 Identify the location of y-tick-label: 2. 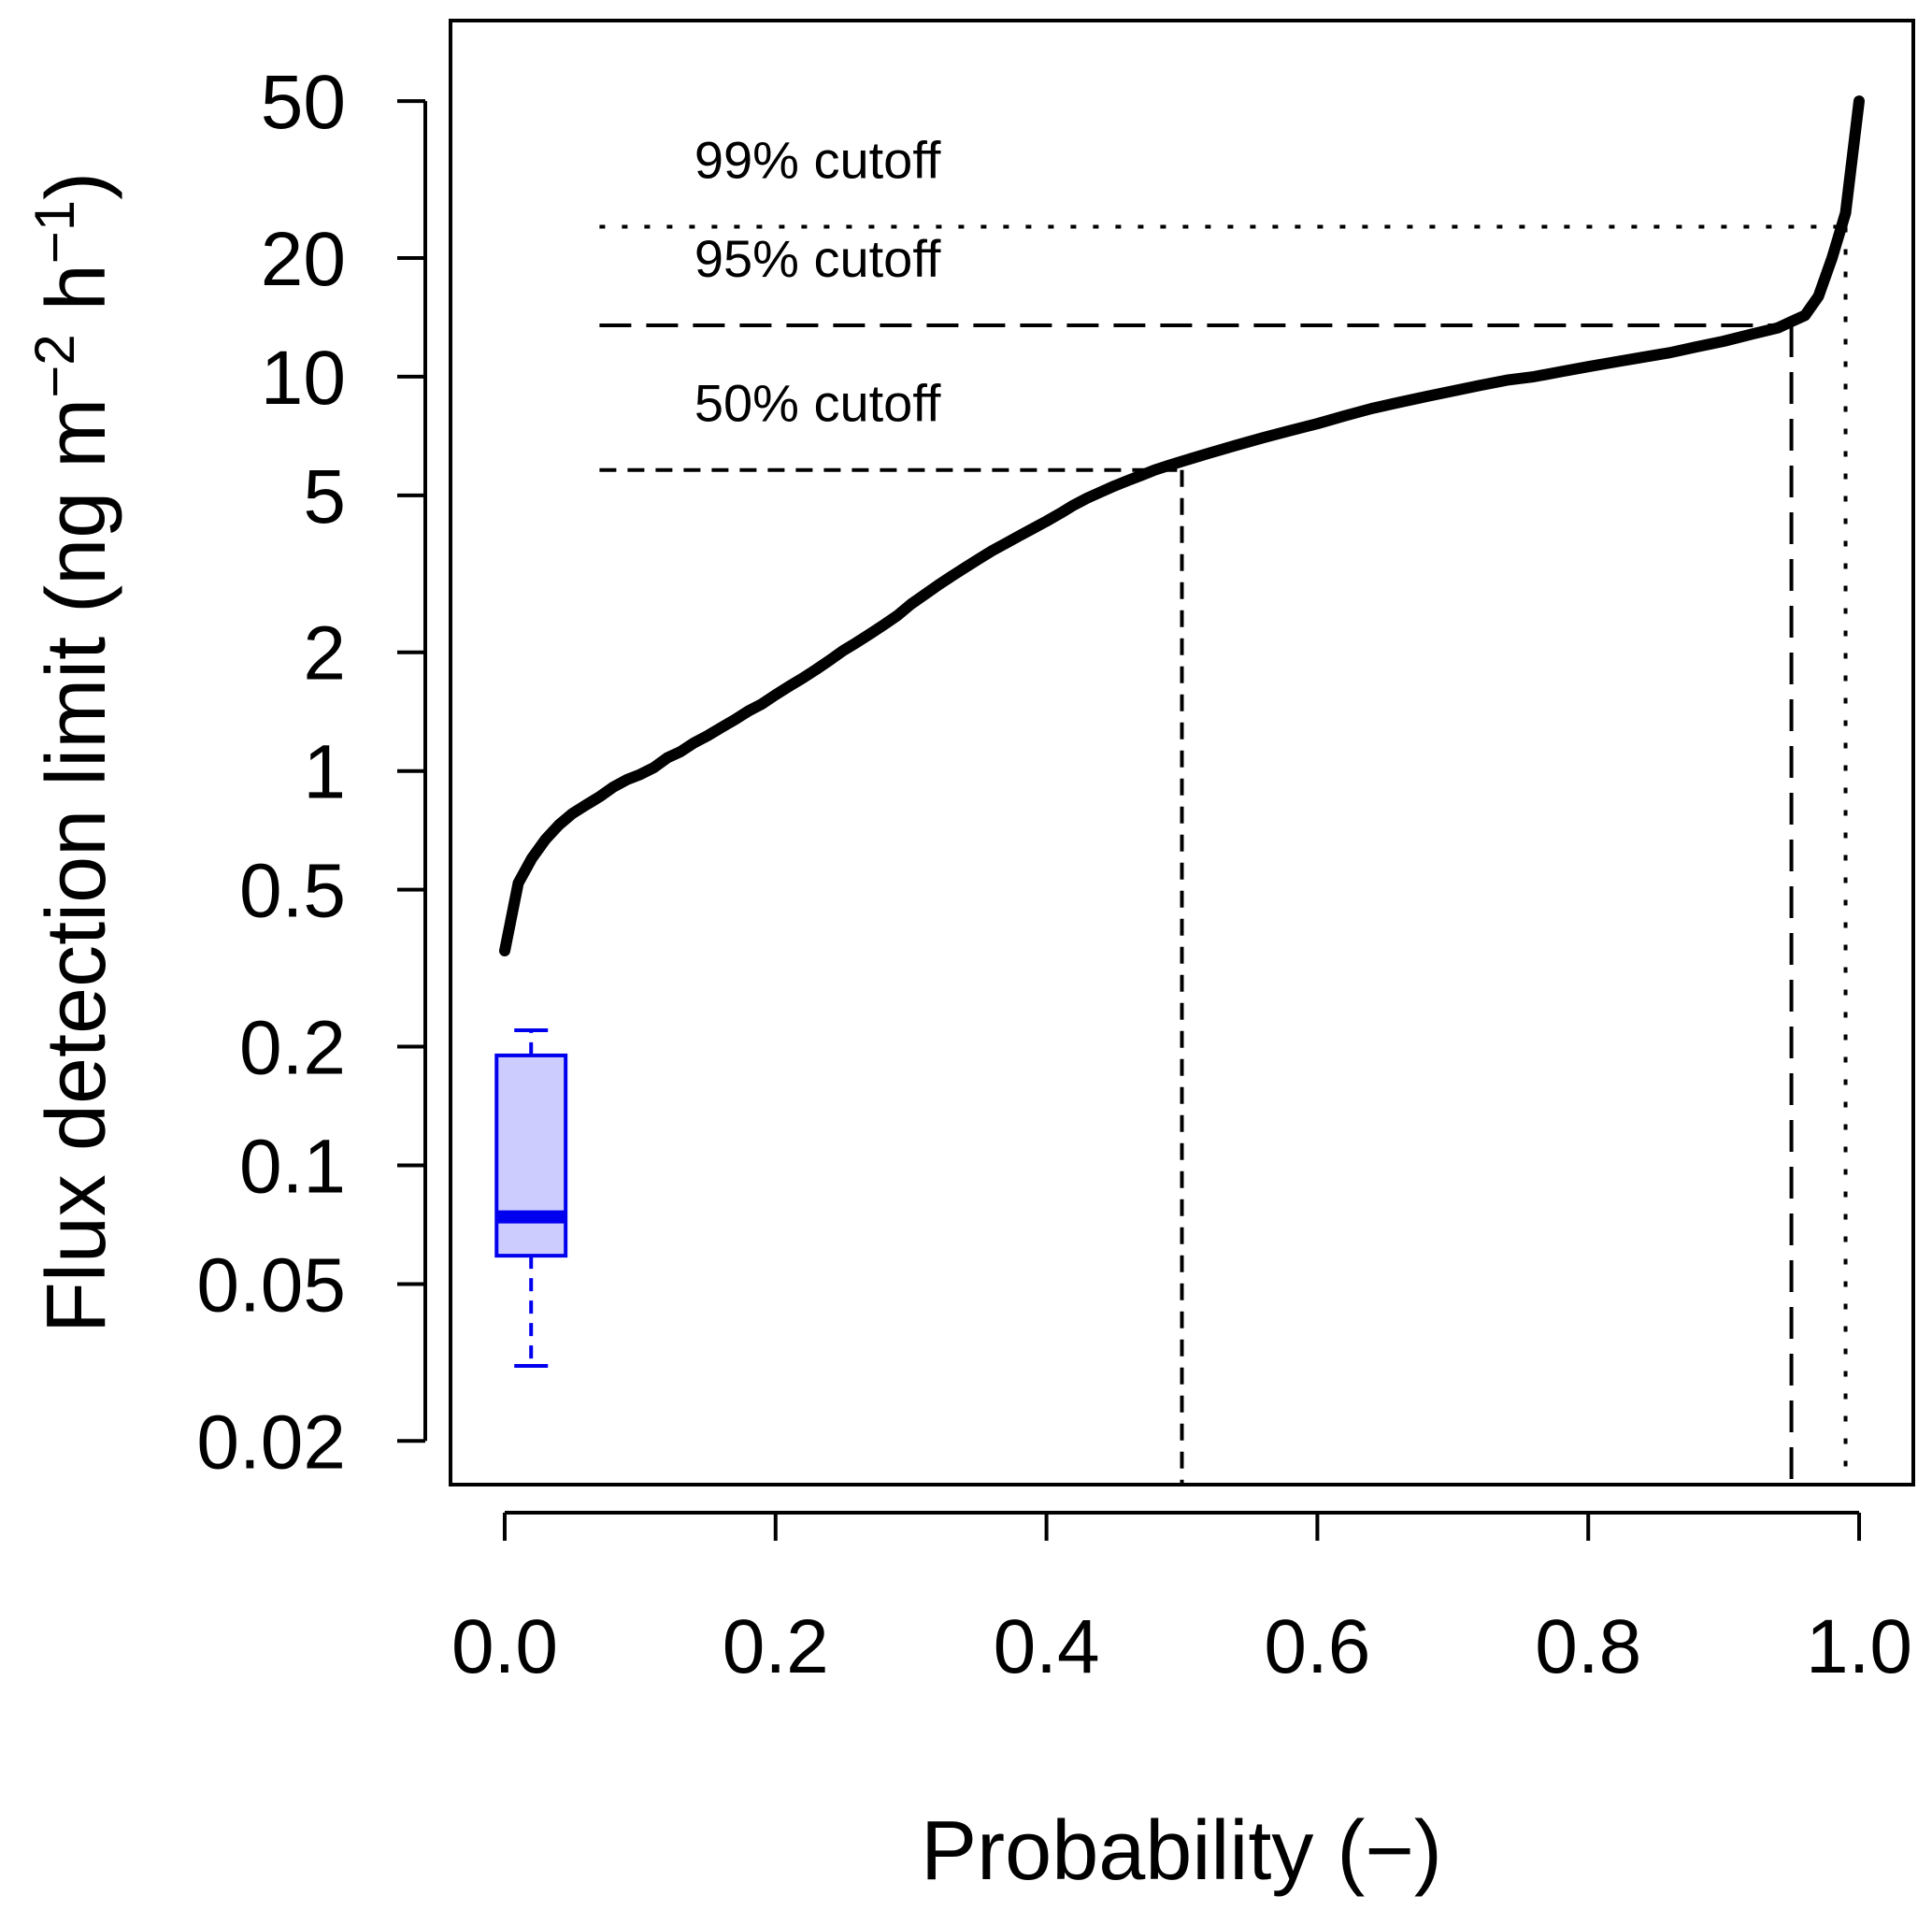
(324, 654).